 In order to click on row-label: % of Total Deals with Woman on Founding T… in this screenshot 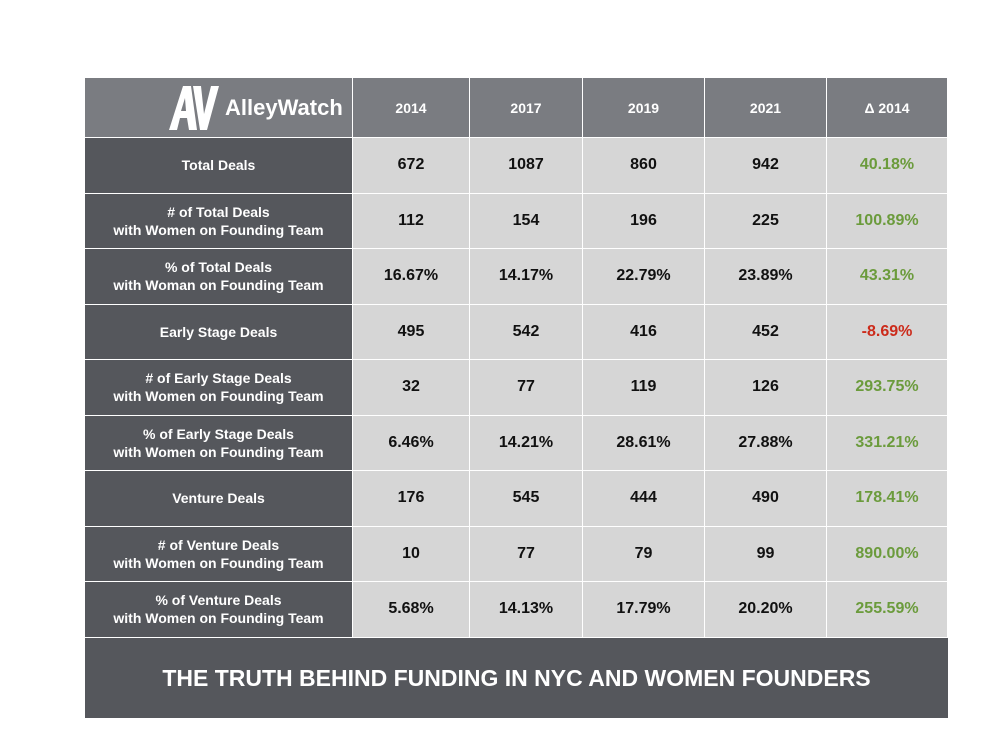, I will do `click(219, 277)`.